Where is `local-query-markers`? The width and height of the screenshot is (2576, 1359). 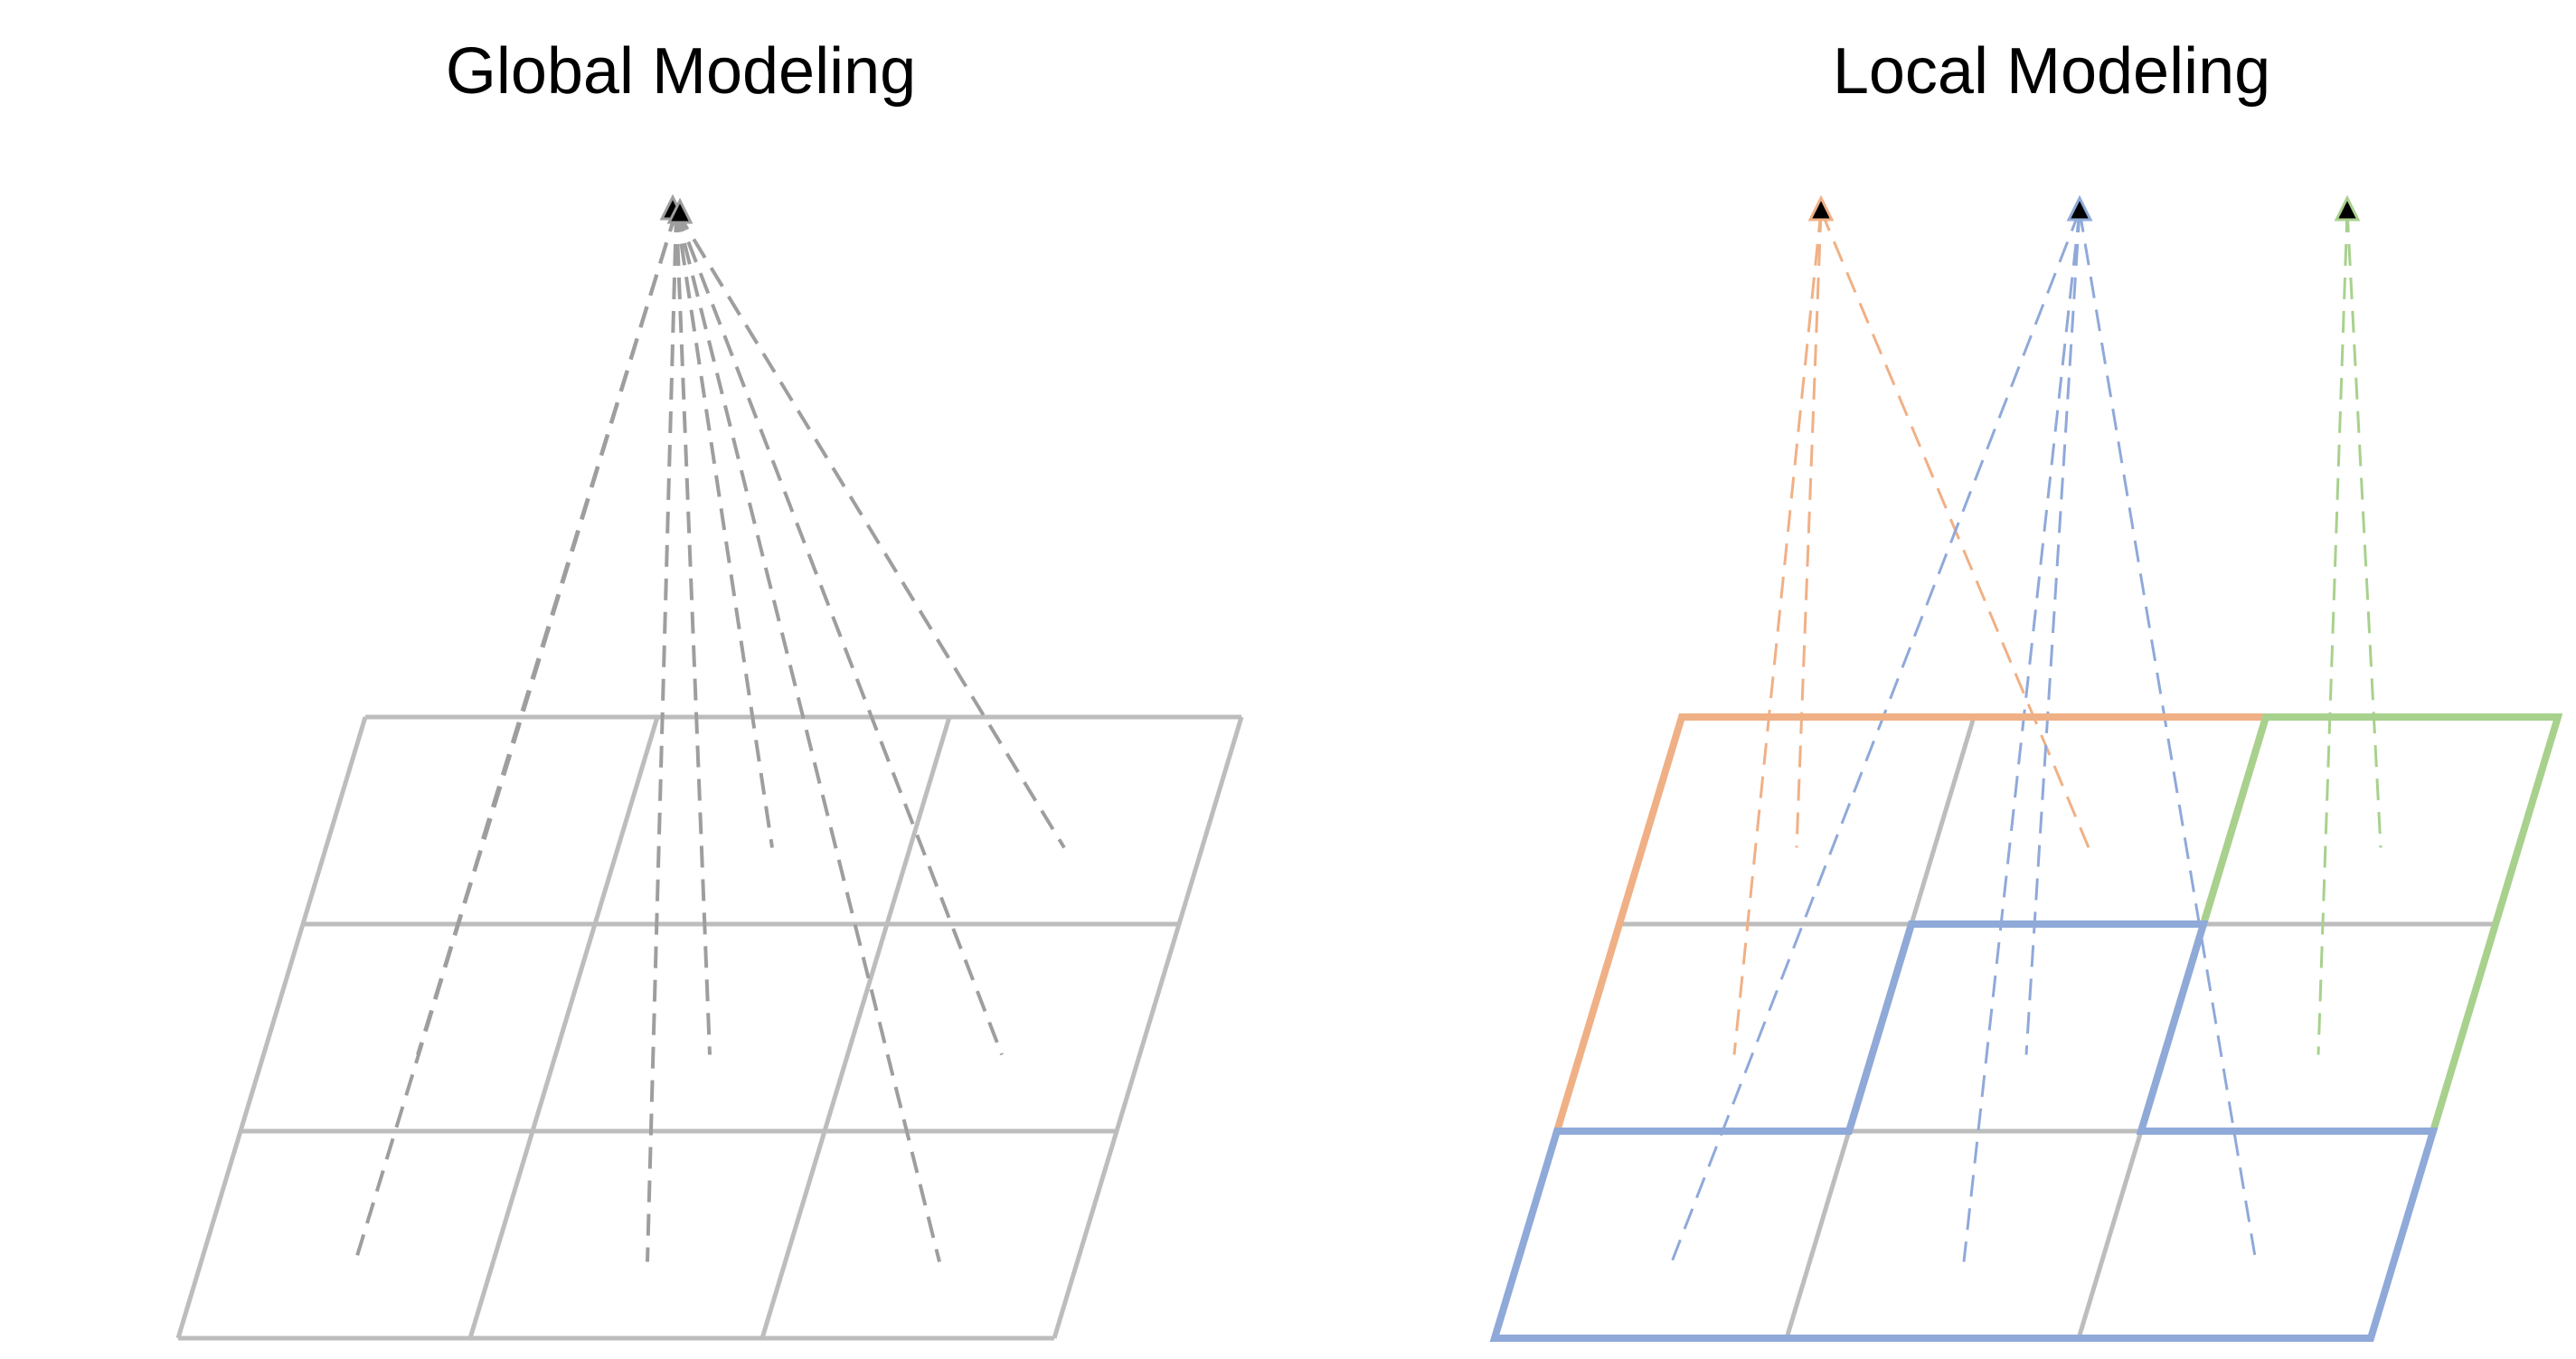
local-query-markers is located at coordinates (2084, 208).